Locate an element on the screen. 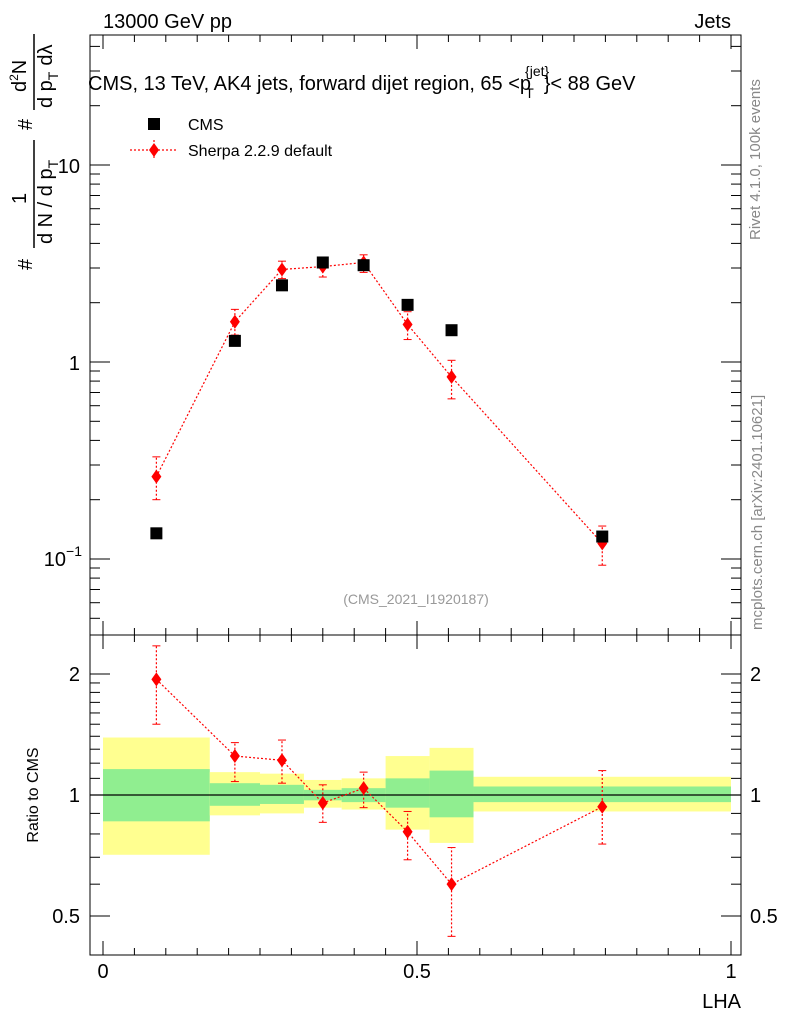  ylabel-dpt: d pTdλ is located at coordinates (48, 77).